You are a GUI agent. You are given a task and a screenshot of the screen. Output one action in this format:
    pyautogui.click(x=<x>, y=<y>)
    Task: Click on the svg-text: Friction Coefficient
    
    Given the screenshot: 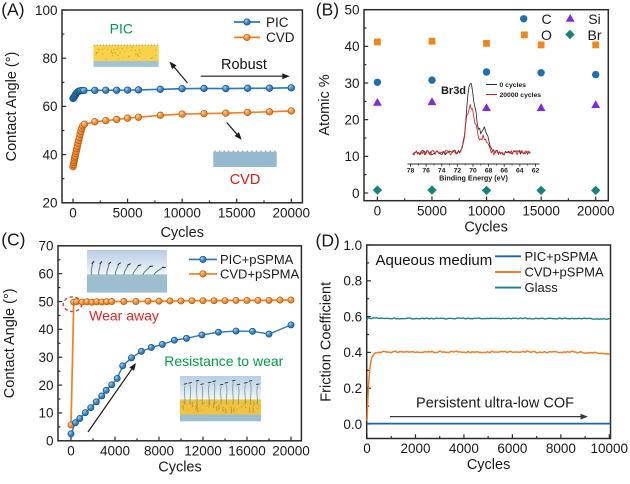 What is the action you would take?
    pyautogui.click(x=327, y=342)
    